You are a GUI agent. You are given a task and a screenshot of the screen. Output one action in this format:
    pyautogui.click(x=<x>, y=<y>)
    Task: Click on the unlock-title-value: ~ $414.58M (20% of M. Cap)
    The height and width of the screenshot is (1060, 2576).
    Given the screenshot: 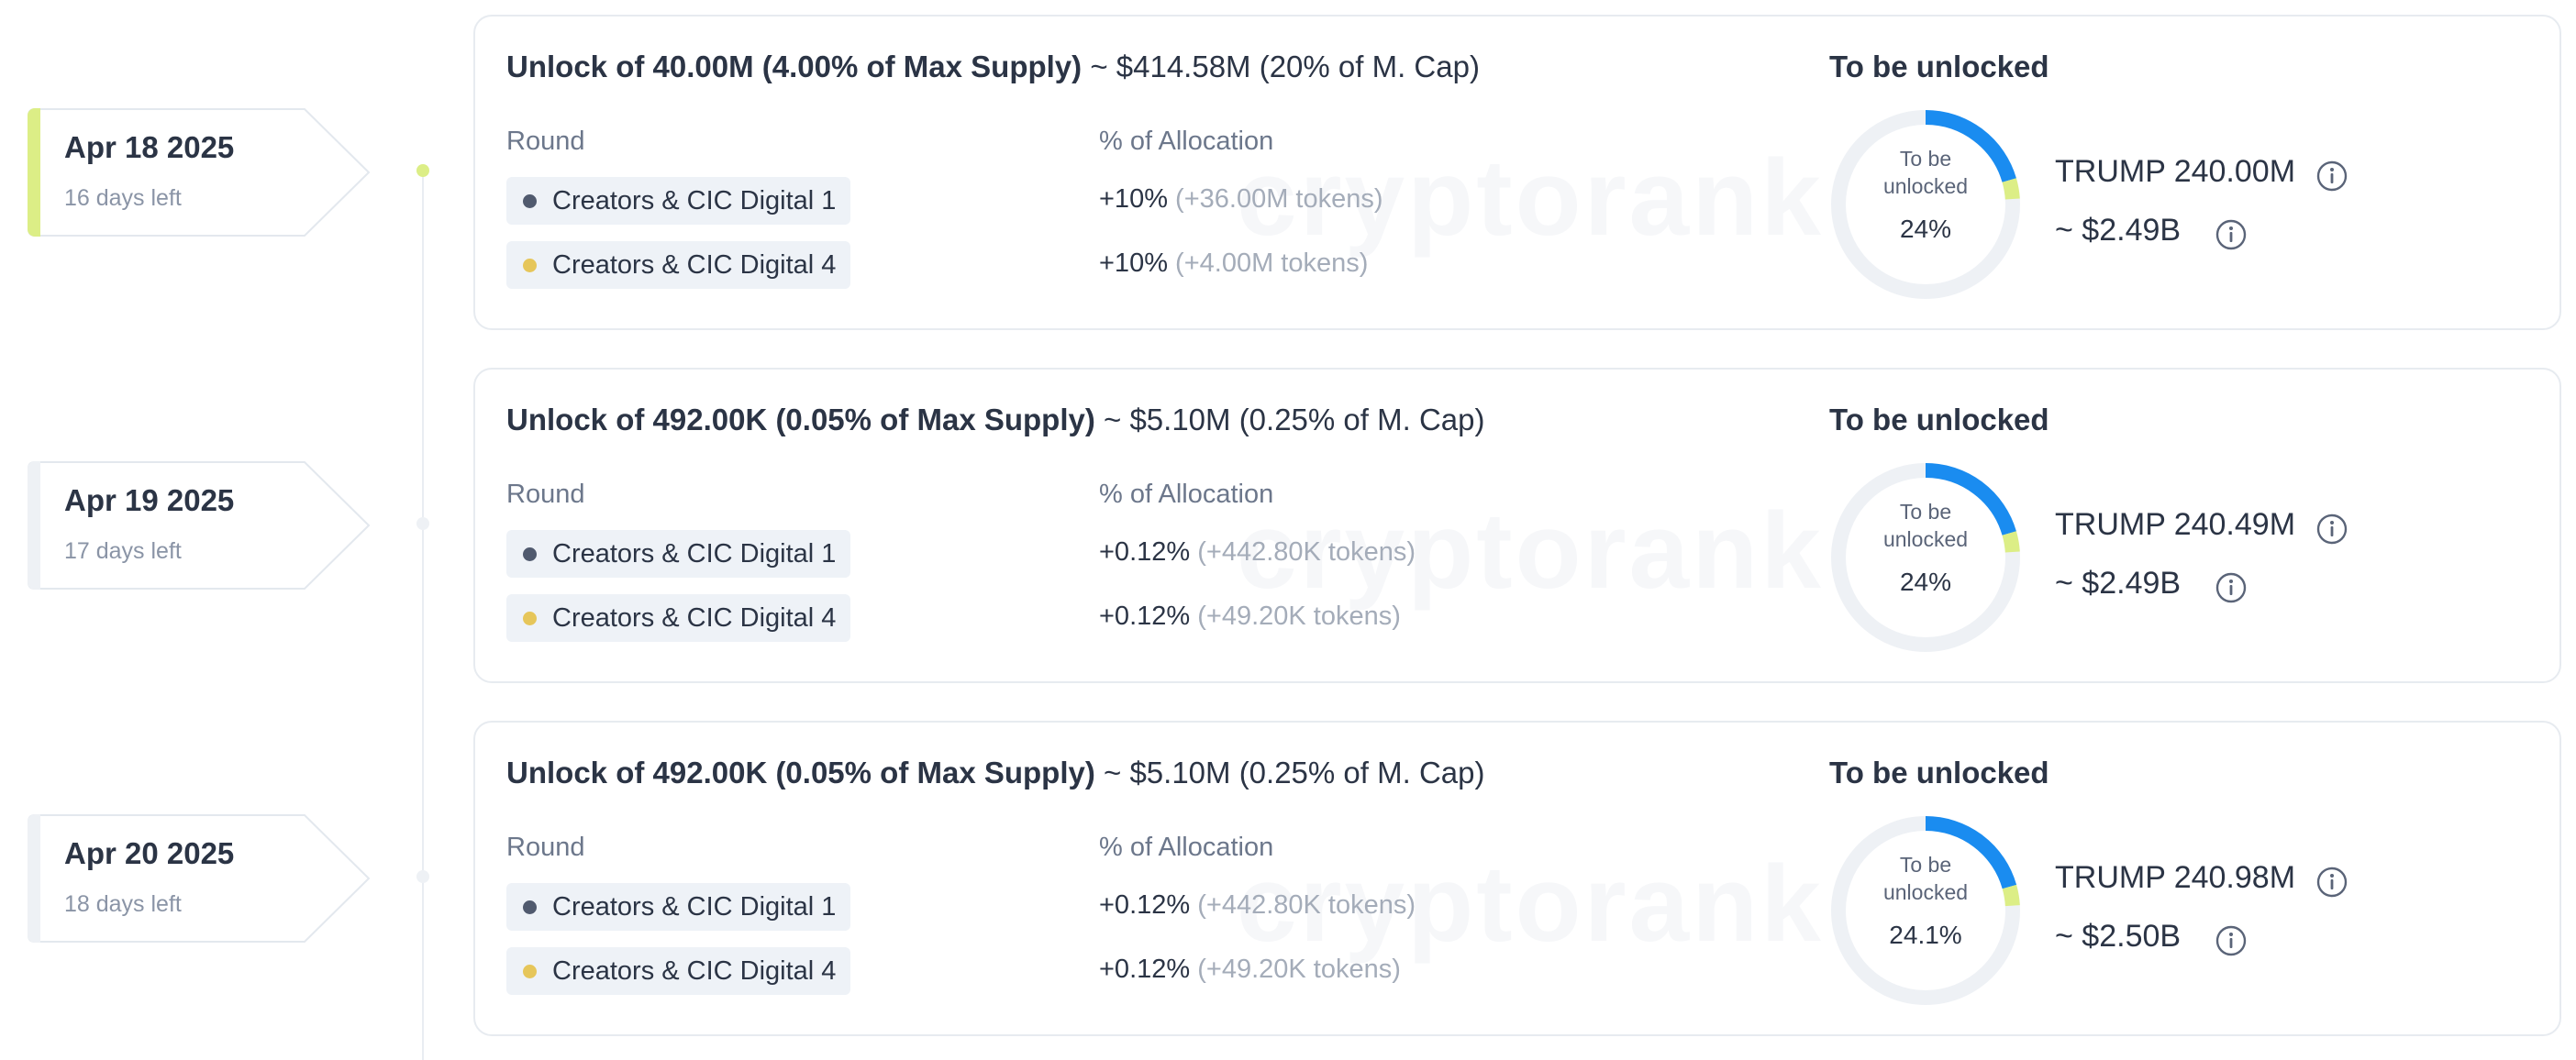 What is the action you would take?
    pyautogui.click(x=1285, y=66)
    